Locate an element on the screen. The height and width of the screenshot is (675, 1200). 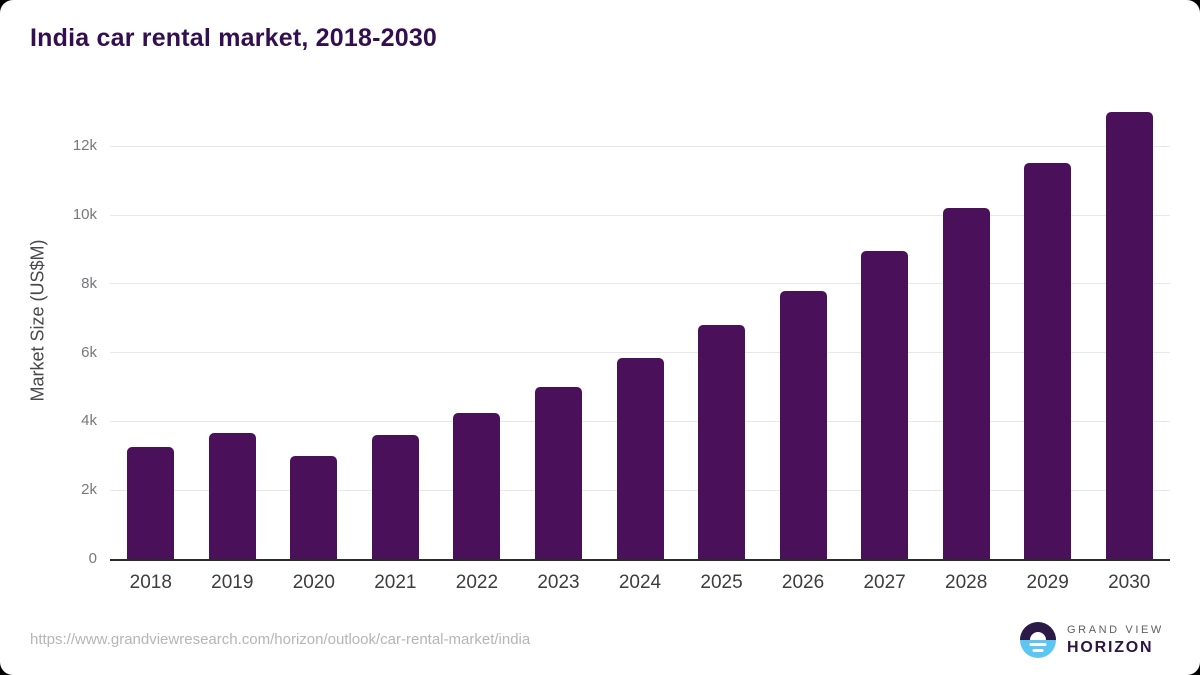
x-tick-label: 2029 is located at coordinates (1047, 582).